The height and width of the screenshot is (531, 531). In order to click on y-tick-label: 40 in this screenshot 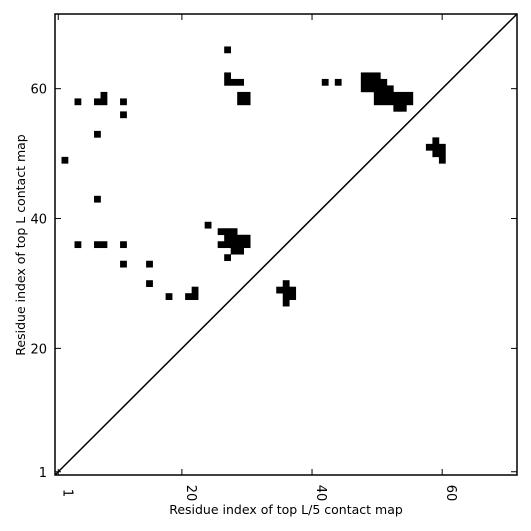, I will do `click(38, 220)`.